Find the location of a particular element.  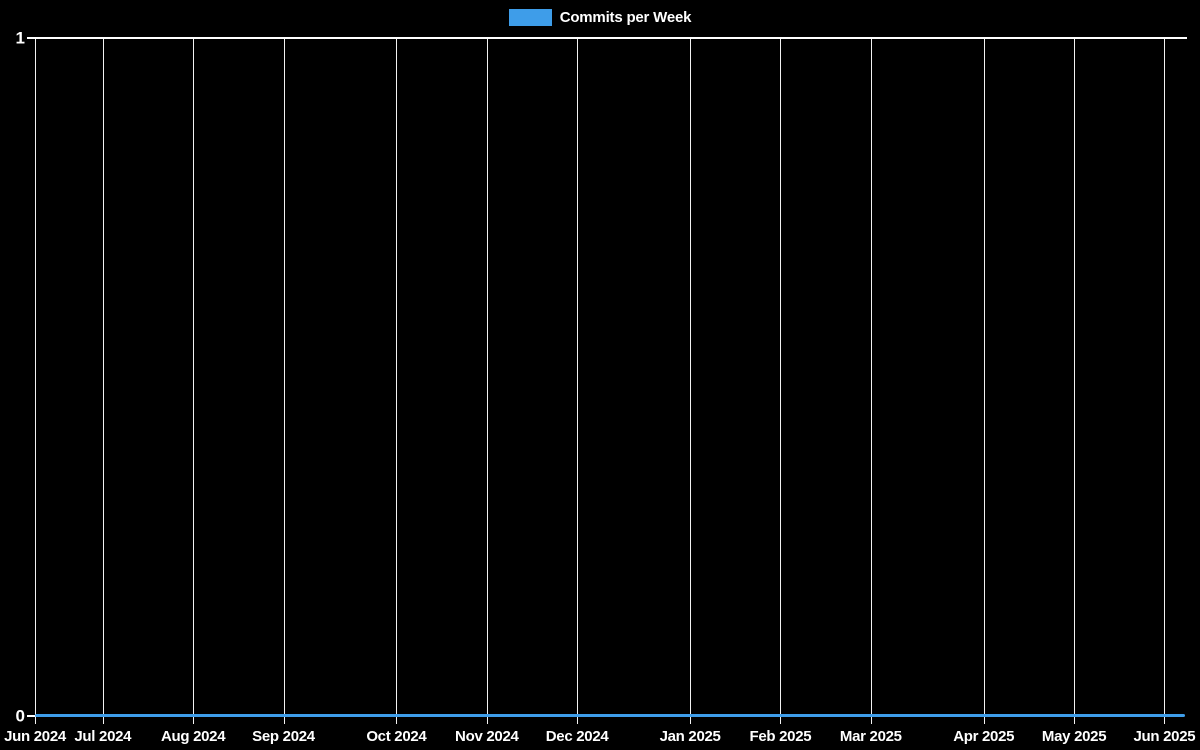

legend-item-commits-per-week: Commits per Week is located at coordinates (600, 17).